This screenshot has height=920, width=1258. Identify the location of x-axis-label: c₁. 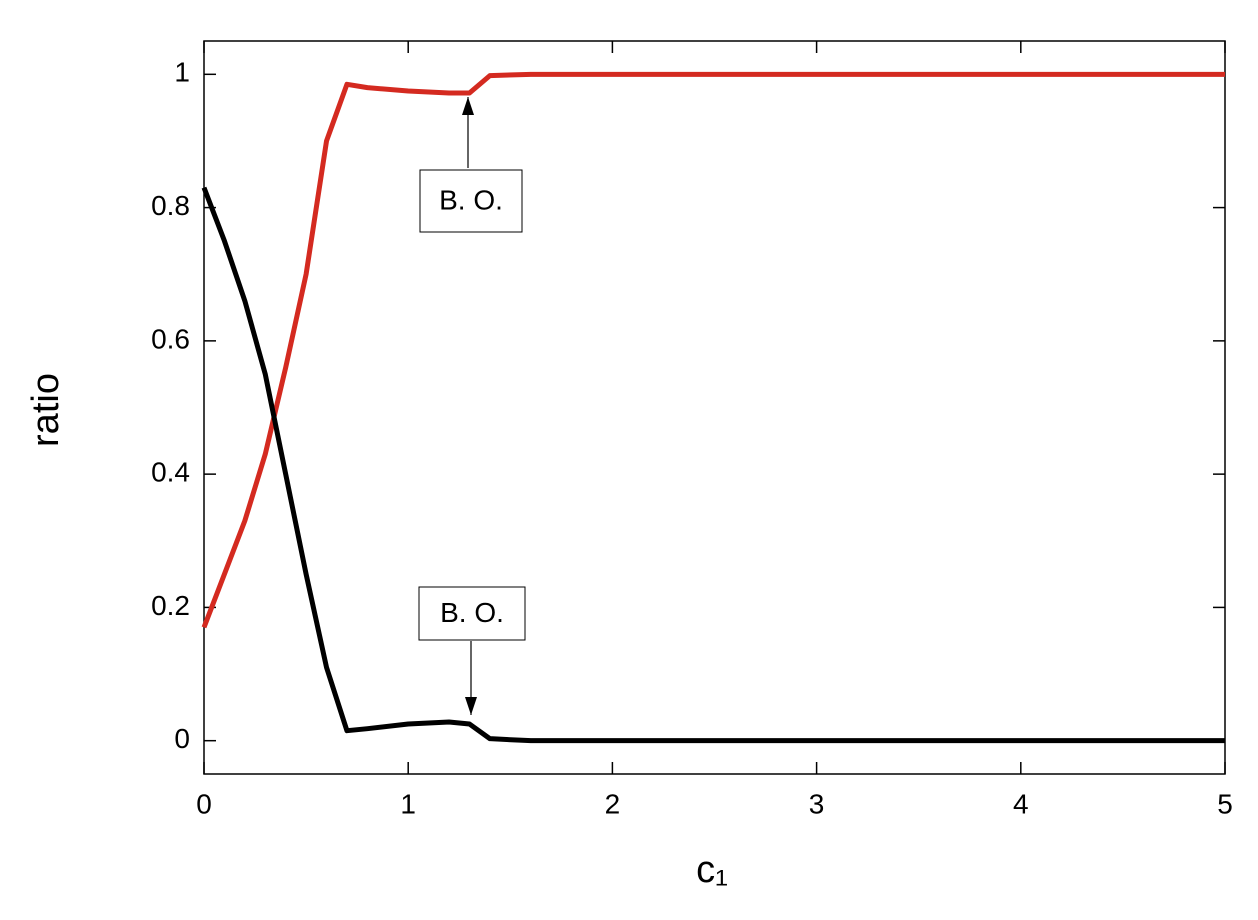
(712, 870).